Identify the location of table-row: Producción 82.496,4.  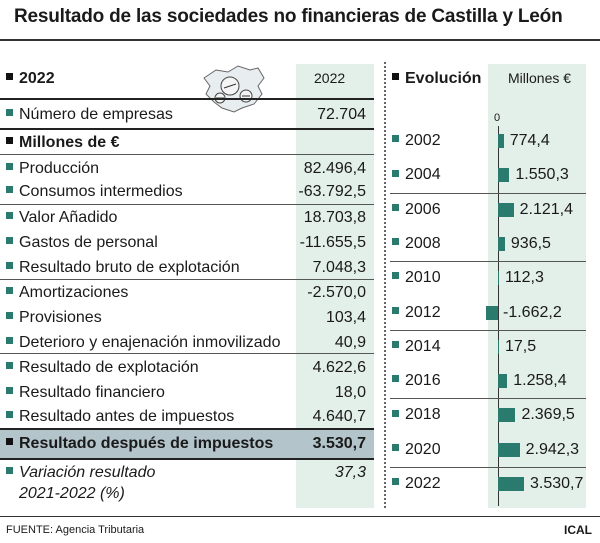
(187, 168).